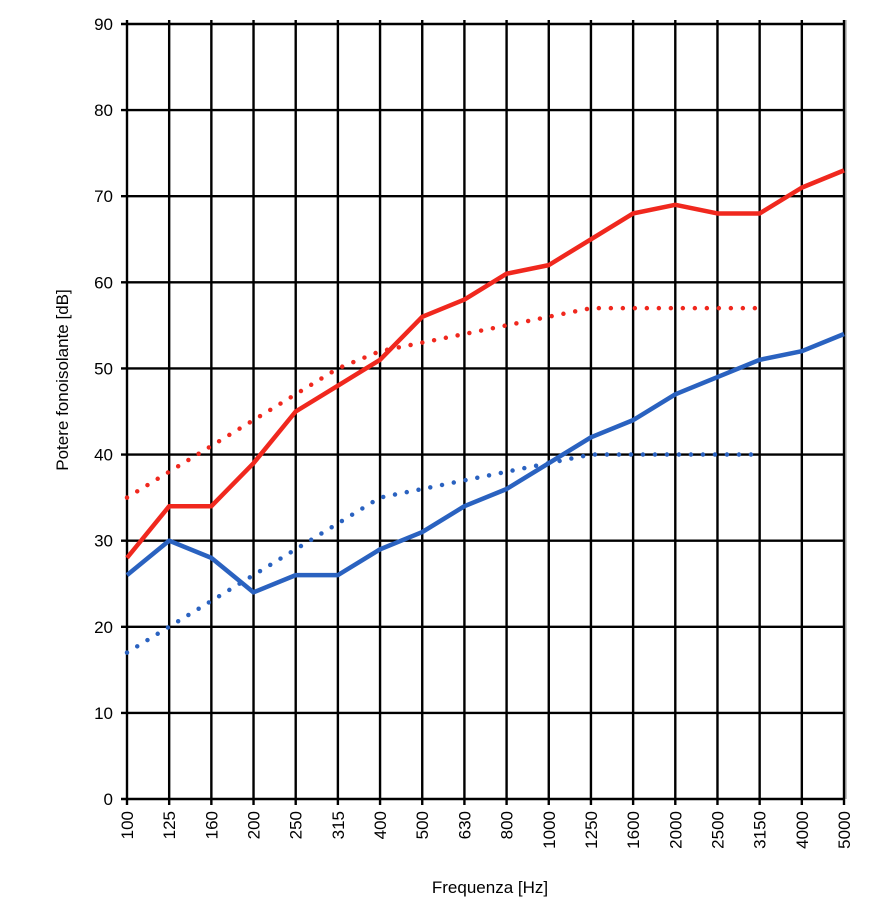 Image resolution: width=896 pixels, height=921 pixels. I want to click on y-tick-label: 0, so click(108, 799).